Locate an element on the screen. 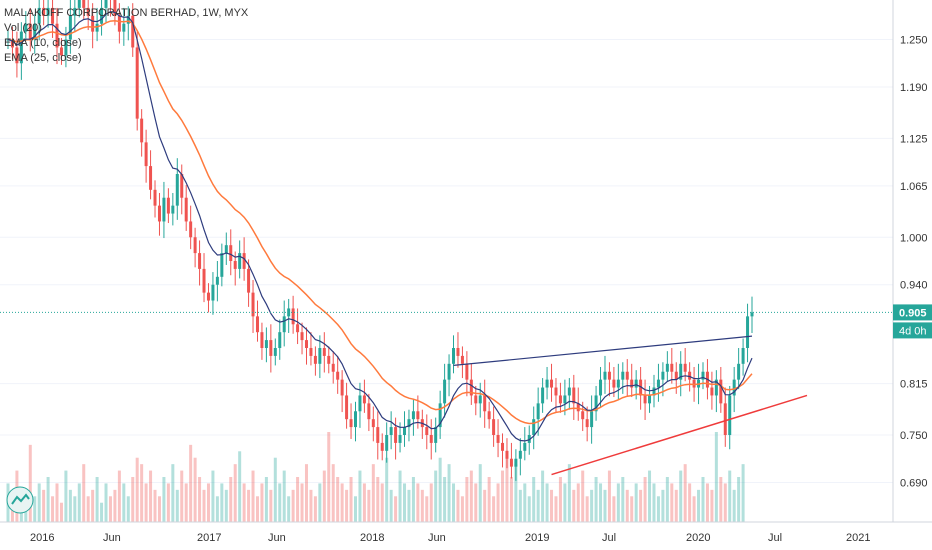 This screenshot has height=550, width=932. x-tick-label: 2020 is located at coordinates (698, 538).